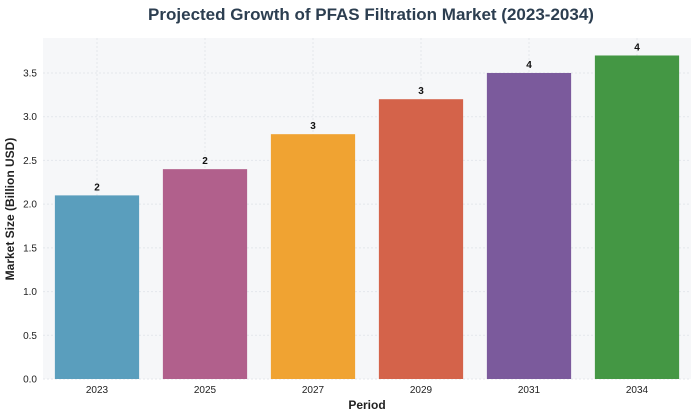  I want to click on x-tick-label: 2023, so click(97, 390).